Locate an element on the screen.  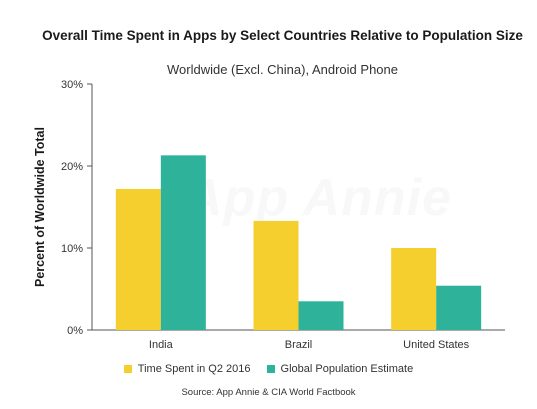
legend-swatch-population is located at coordinates (270, 369).